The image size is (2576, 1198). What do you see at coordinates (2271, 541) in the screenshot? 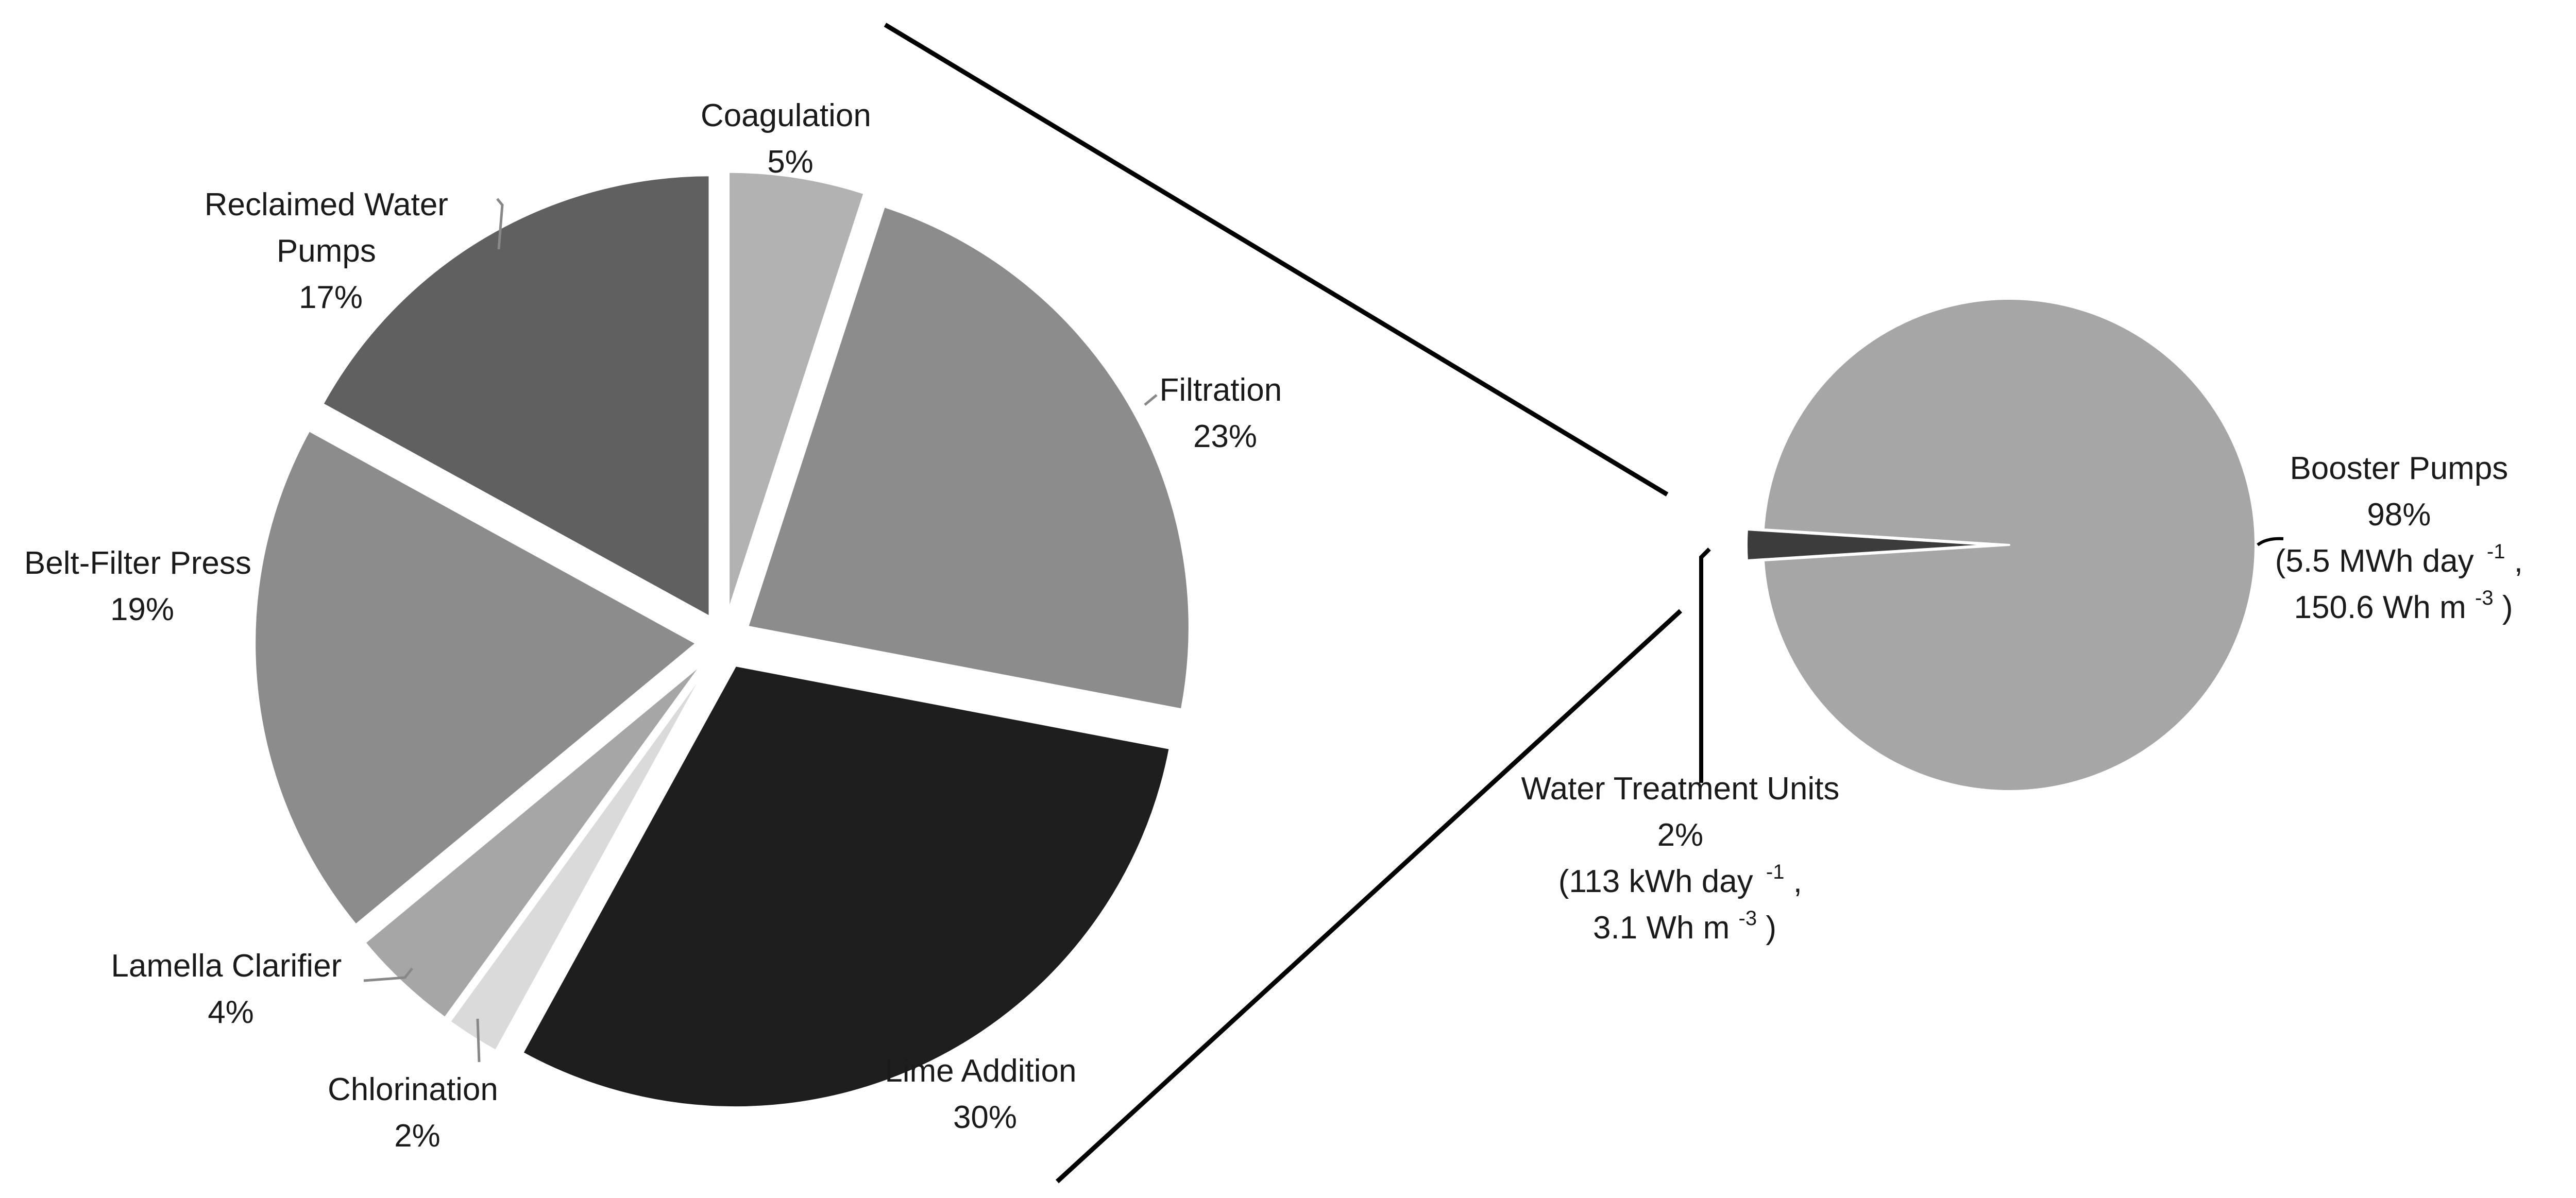
I see `leader-booster-pumps` at bounding box center [2271, 541].